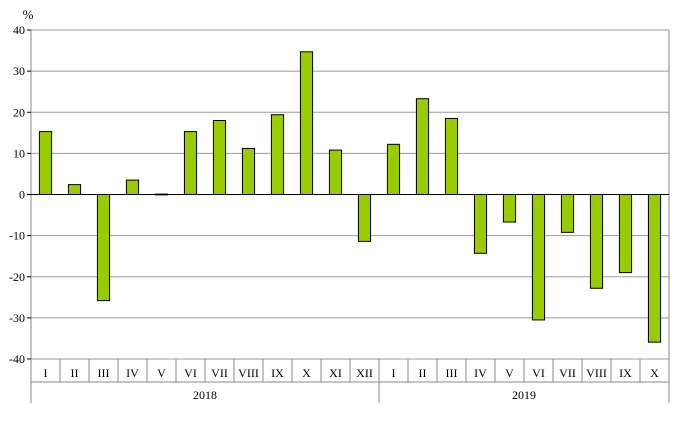  I want to click on bar-x-2019, so click(654, 268).